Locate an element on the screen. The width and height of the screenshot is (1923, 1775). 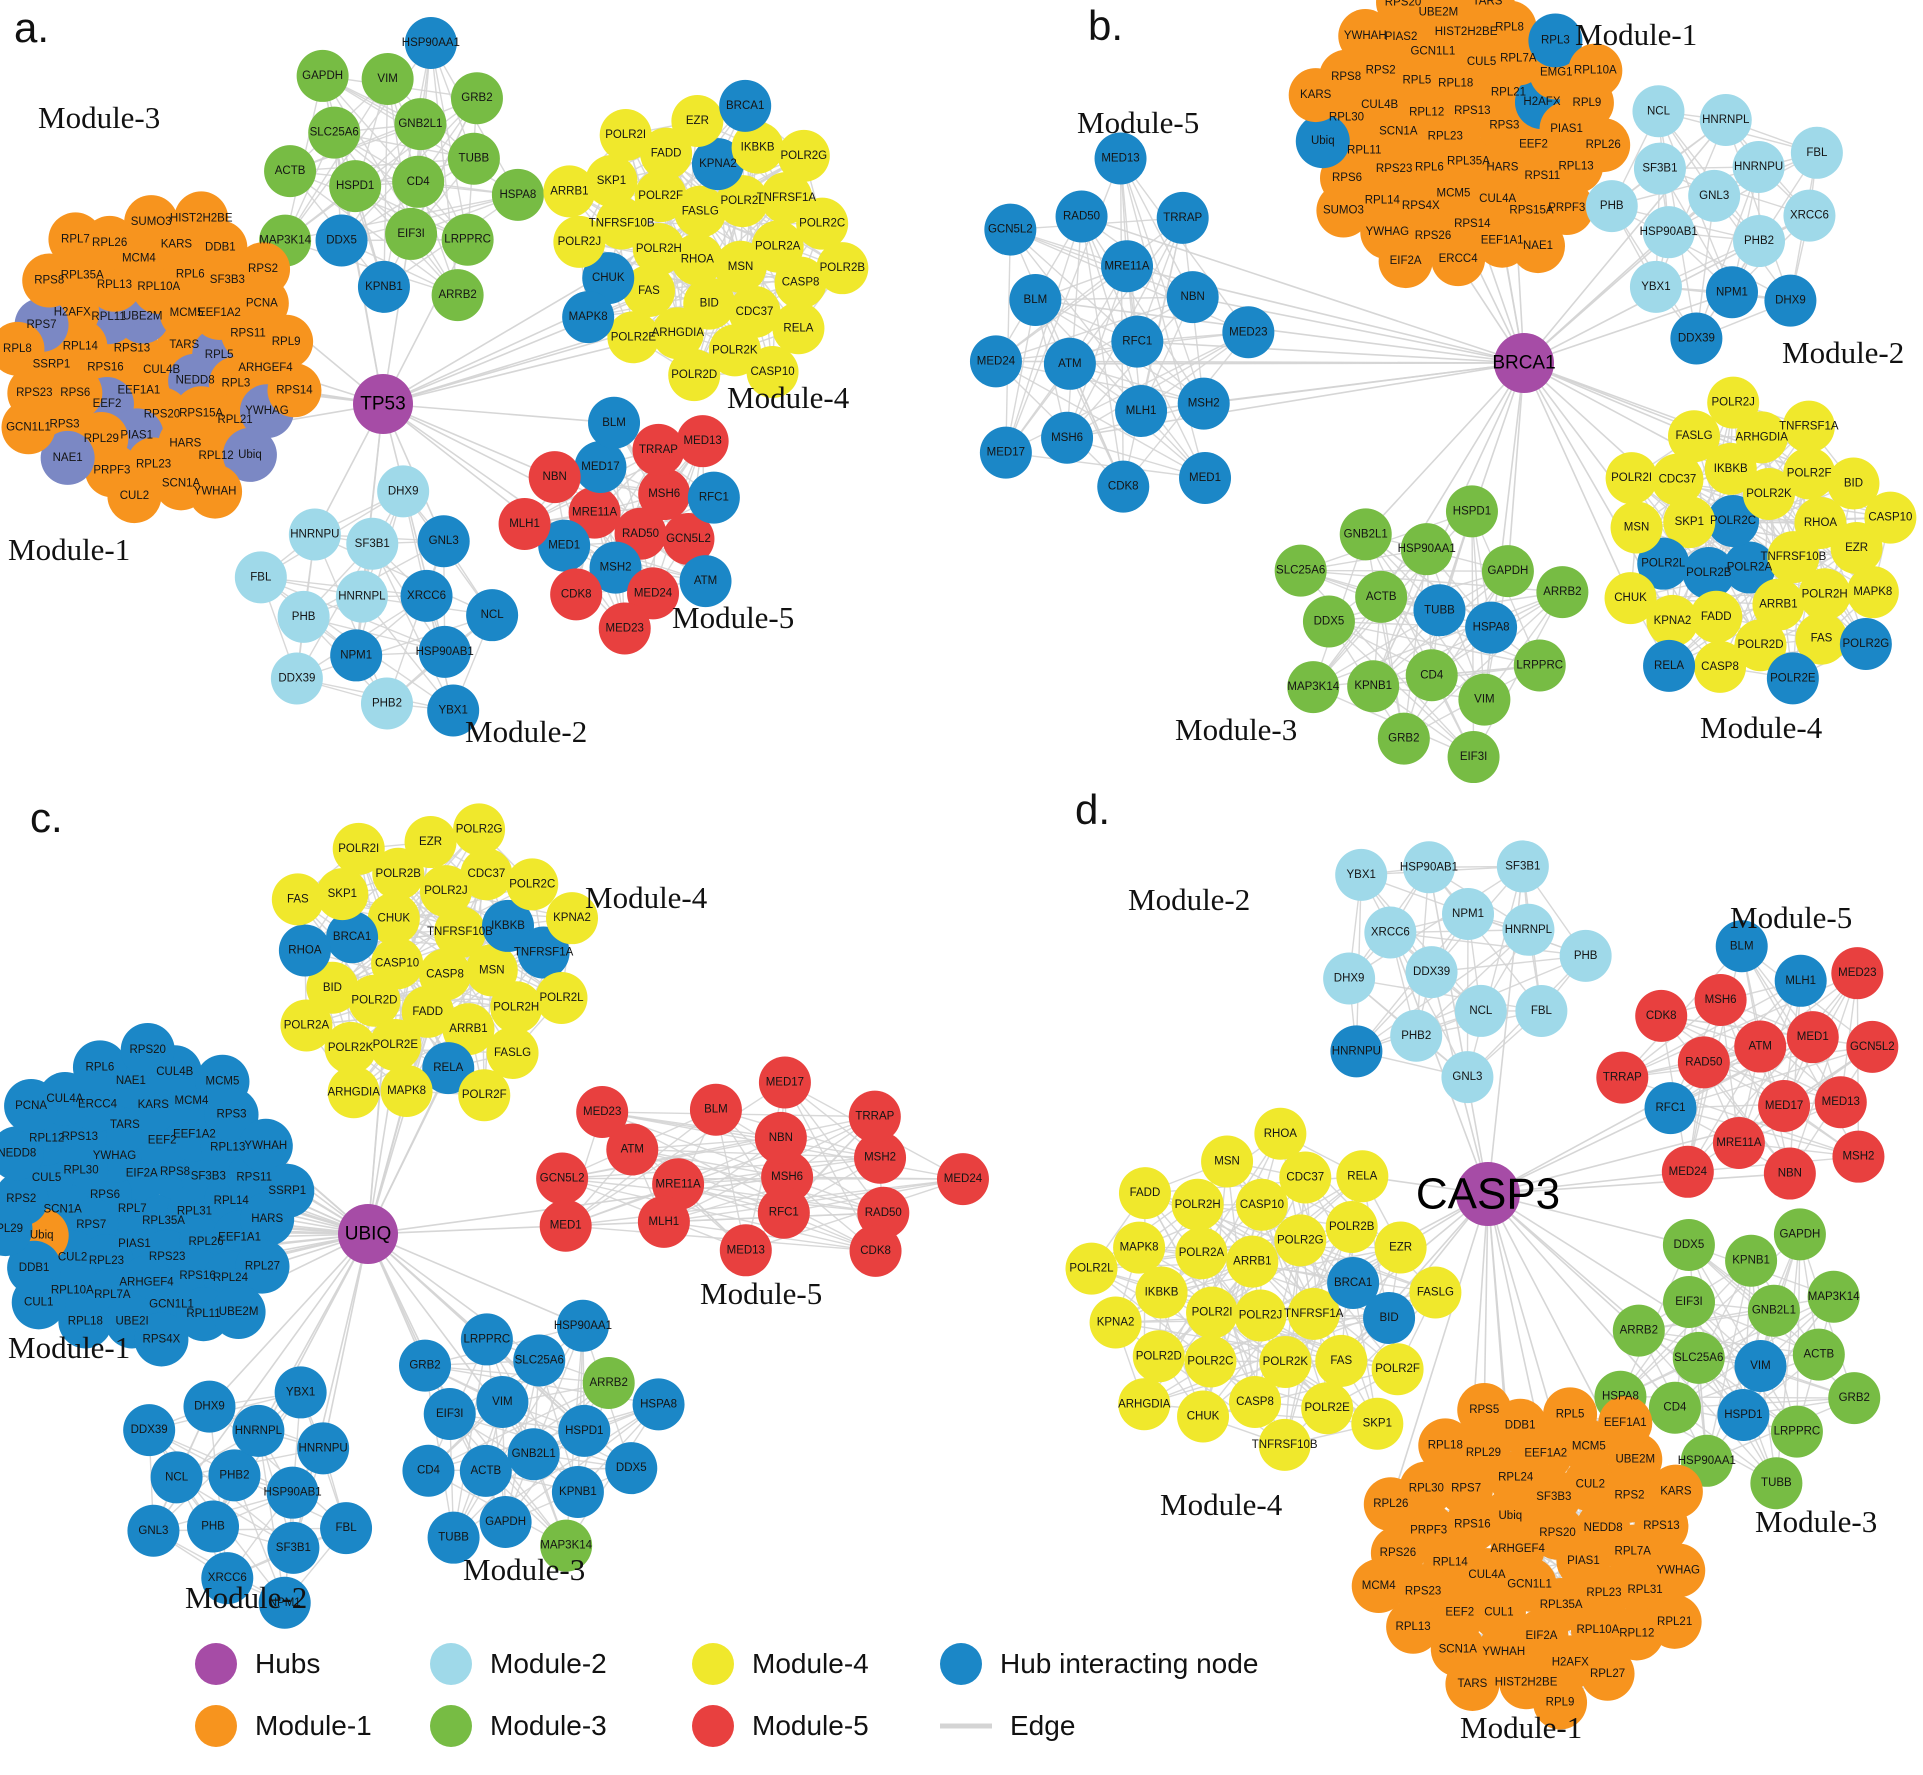
node-c-MED13 is located at coordinates (745, 1250).